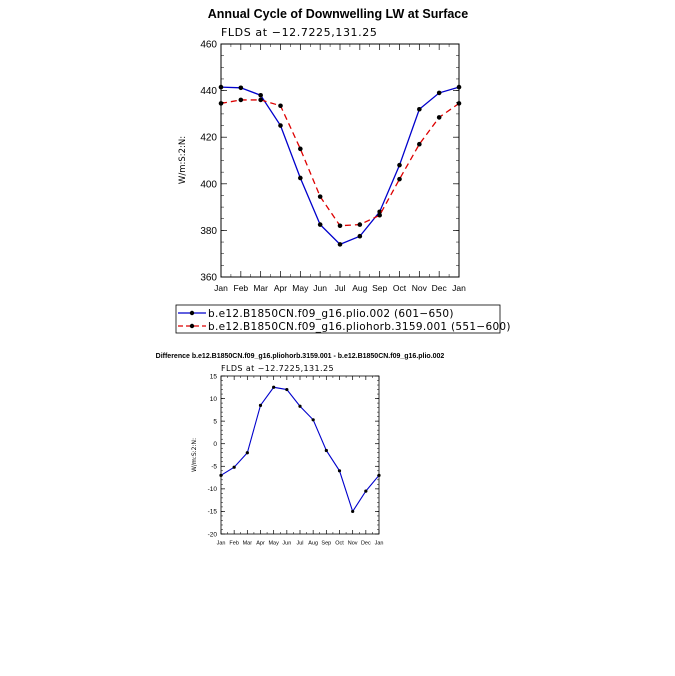  What do you see at coordinates (366, 544) in the screenshot?
I see `chart2-xtick-label: Dec` at bounding box center [366, 544].